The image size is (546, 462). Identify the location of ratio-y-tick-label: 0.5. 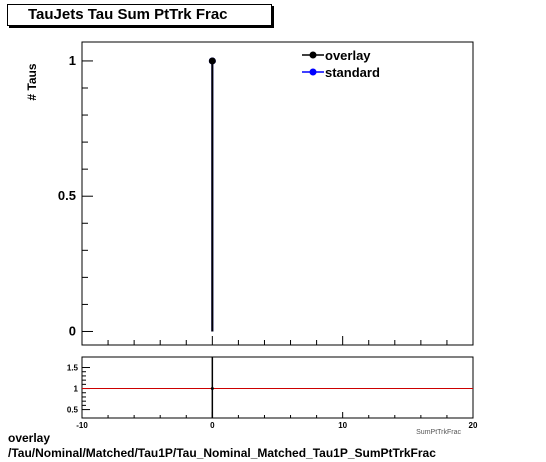
(73, 410).